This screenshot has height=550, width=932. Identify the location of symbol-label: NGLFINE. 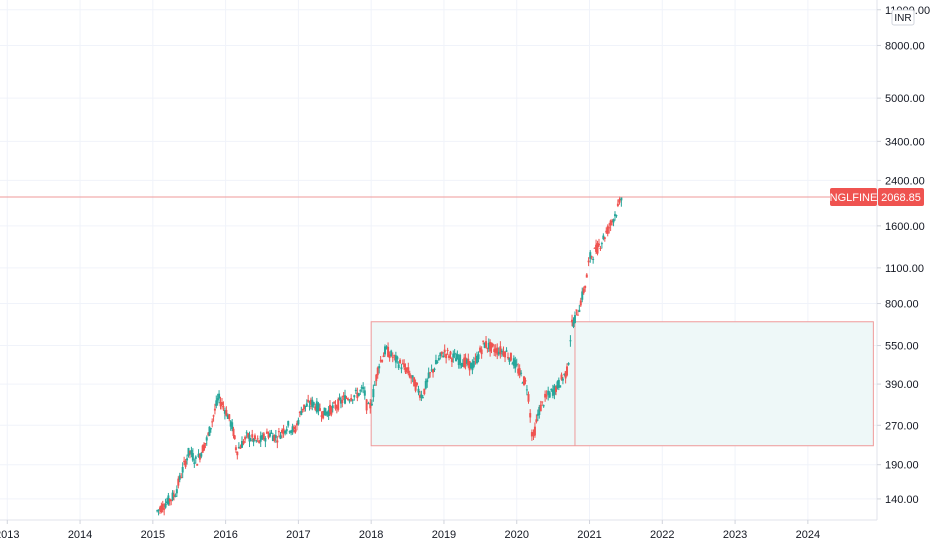
(854, 198).